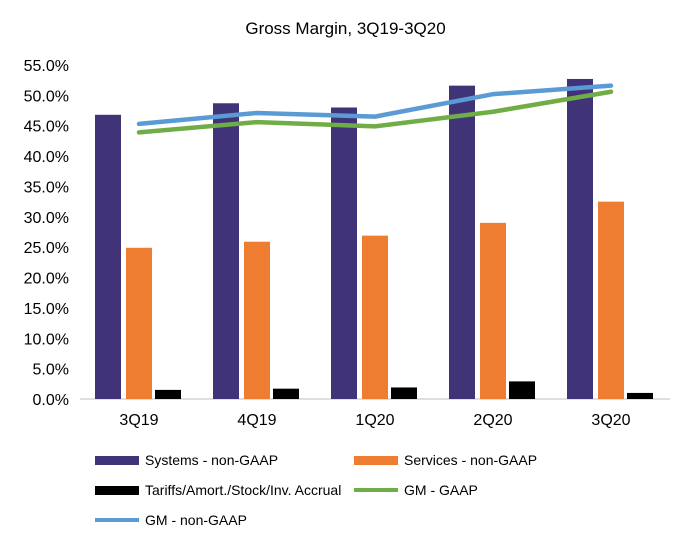  Describe the element at coordinates (493, 310) in the screenshot. I see `bar-services-2q20` at that location.